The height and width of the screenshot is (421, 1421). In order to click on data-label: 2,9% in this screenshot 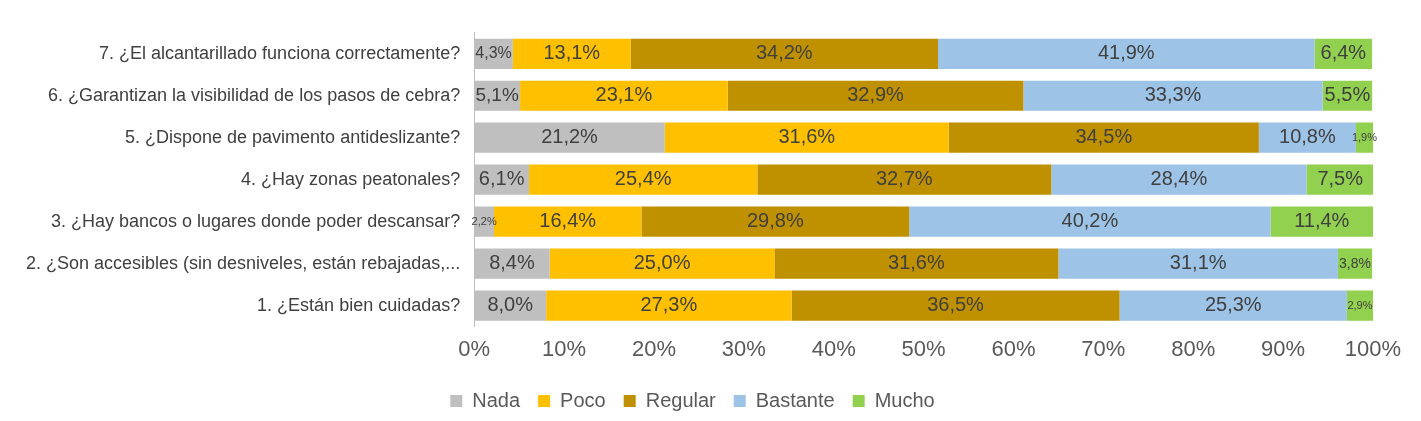, I will do `click(1360, 304)`.